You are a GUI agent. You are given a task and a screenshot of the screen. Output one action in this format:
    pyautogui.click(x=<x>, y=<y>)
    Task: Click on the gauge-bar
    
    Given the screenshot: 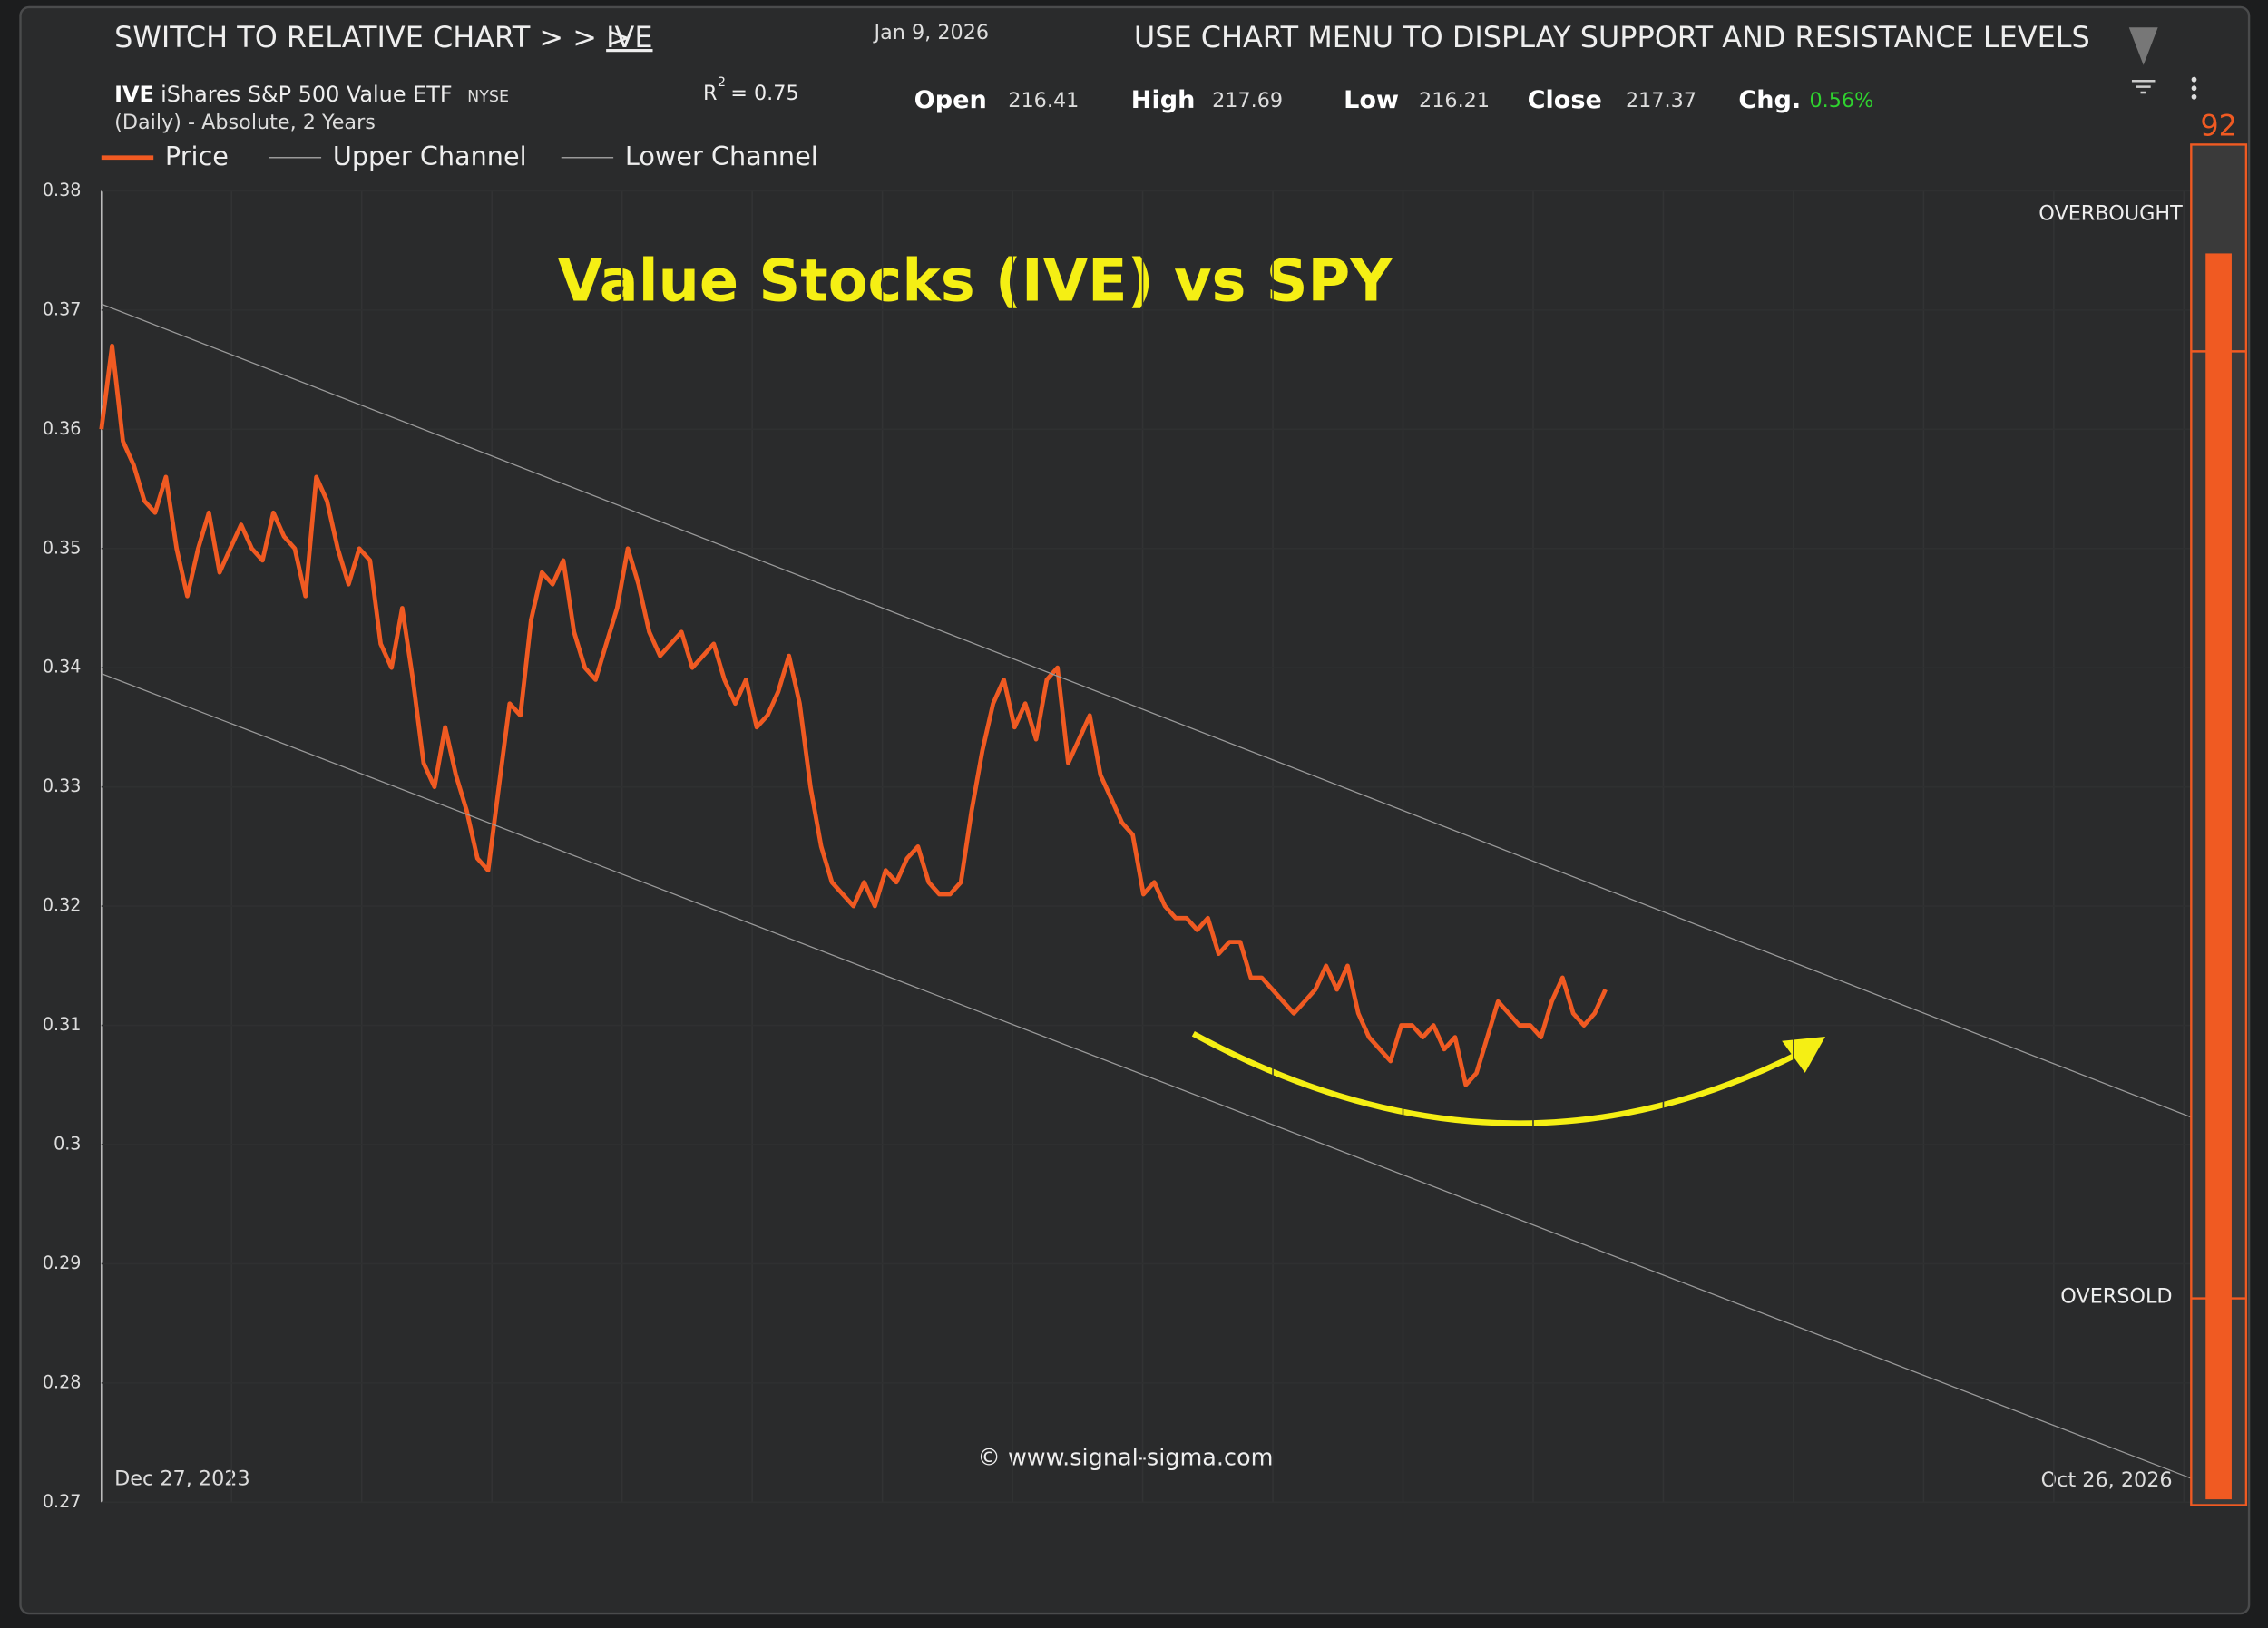 What is the action you would take?
    pyautogui.click(x=2218, y=876)
    